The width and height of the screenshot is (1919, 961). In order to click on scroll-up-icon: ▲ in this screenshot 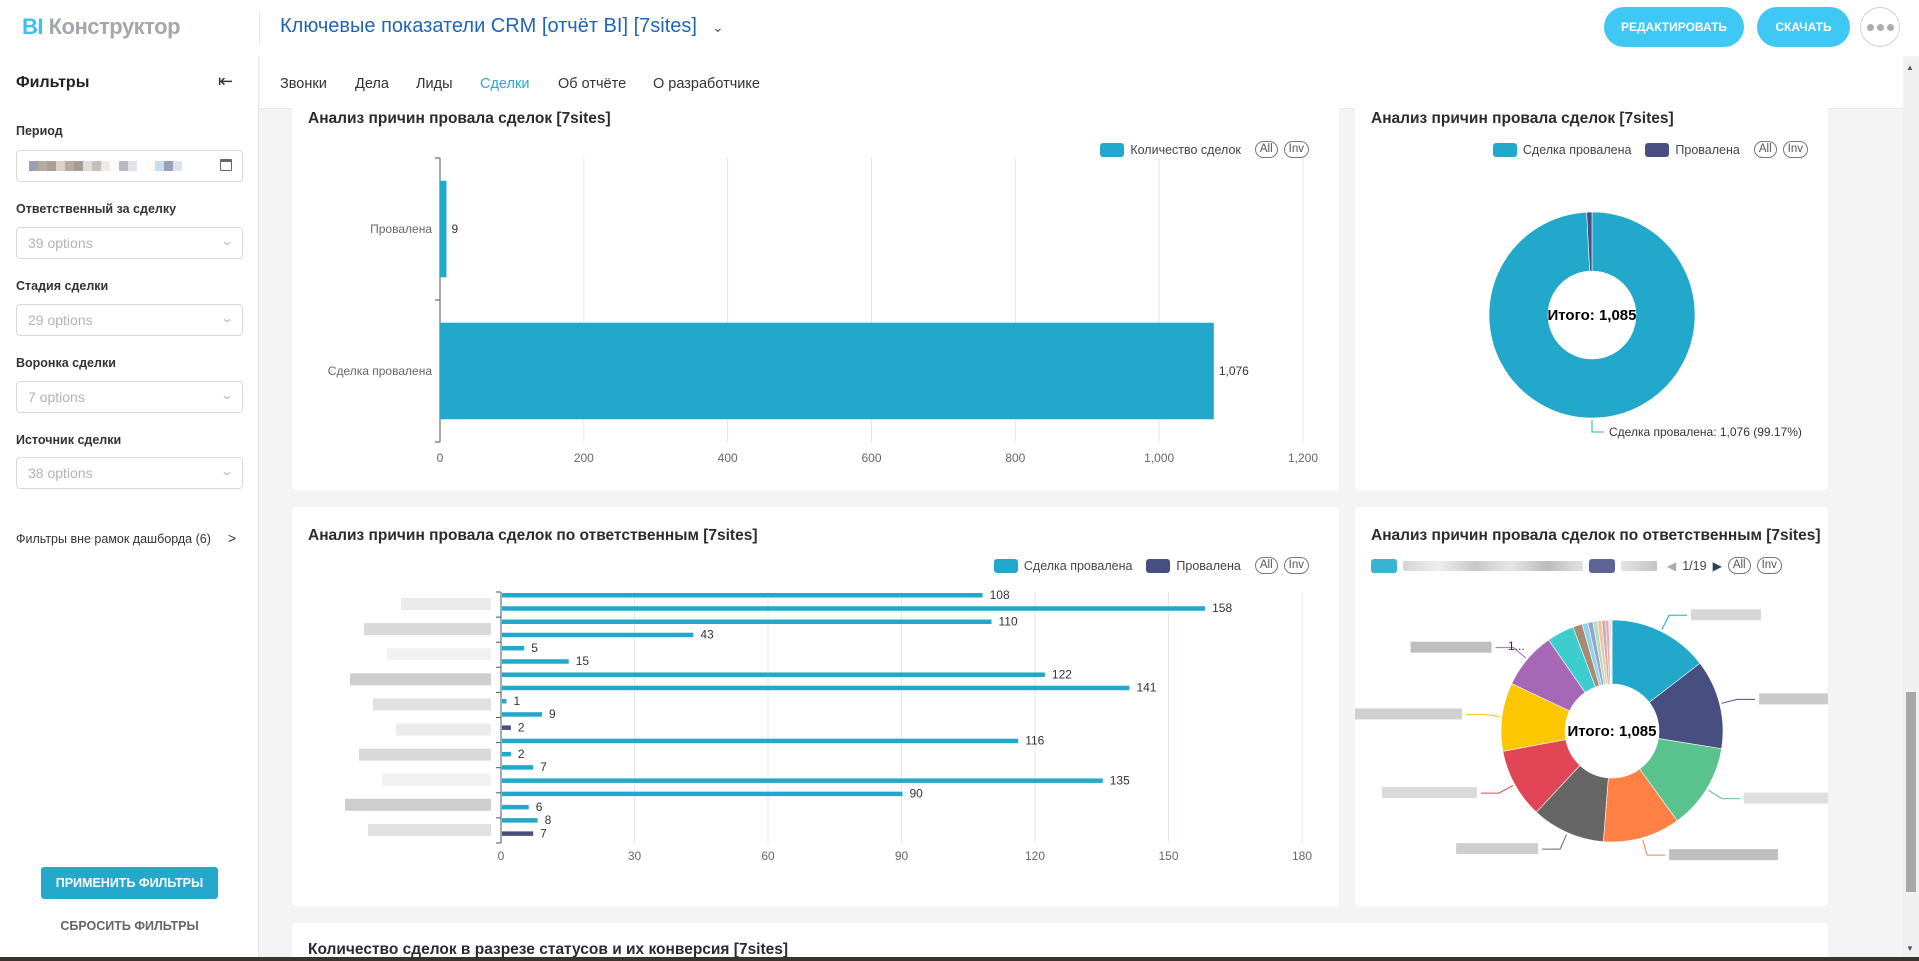, I will do `click(1910, 67)`.